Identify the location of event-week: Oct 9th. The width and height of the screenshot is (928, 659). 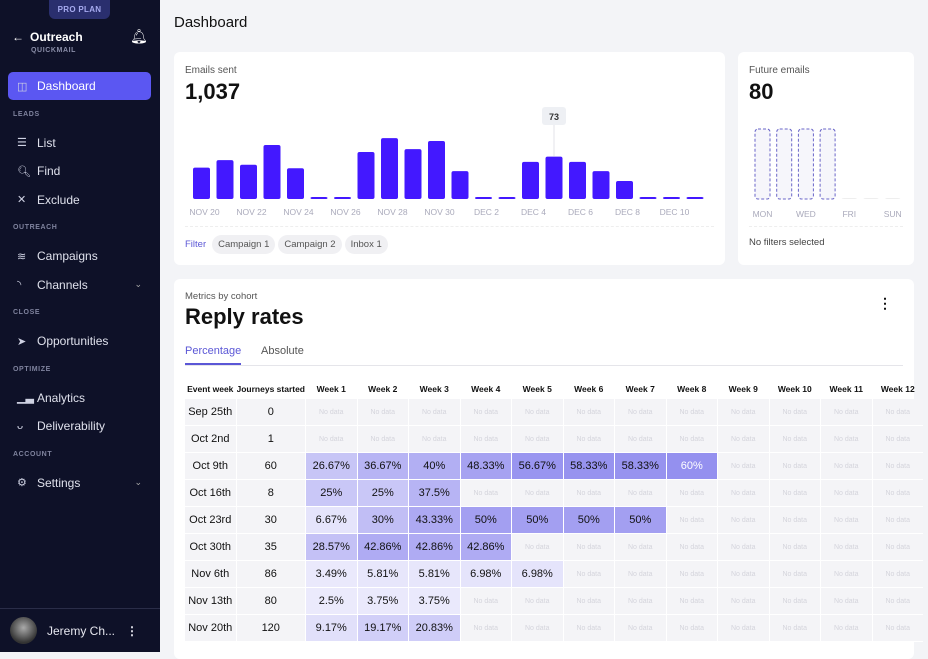
(210, 466).